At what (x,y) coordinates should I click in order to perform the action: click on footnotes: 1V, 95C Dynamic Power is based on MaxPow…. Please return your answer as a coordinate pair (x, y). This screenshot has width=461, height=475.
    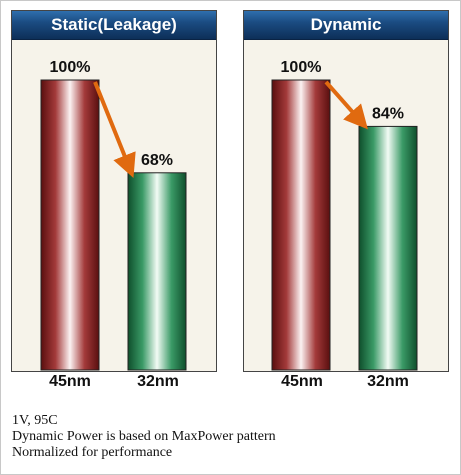
    Looking at the image, I should click on (144, 437).